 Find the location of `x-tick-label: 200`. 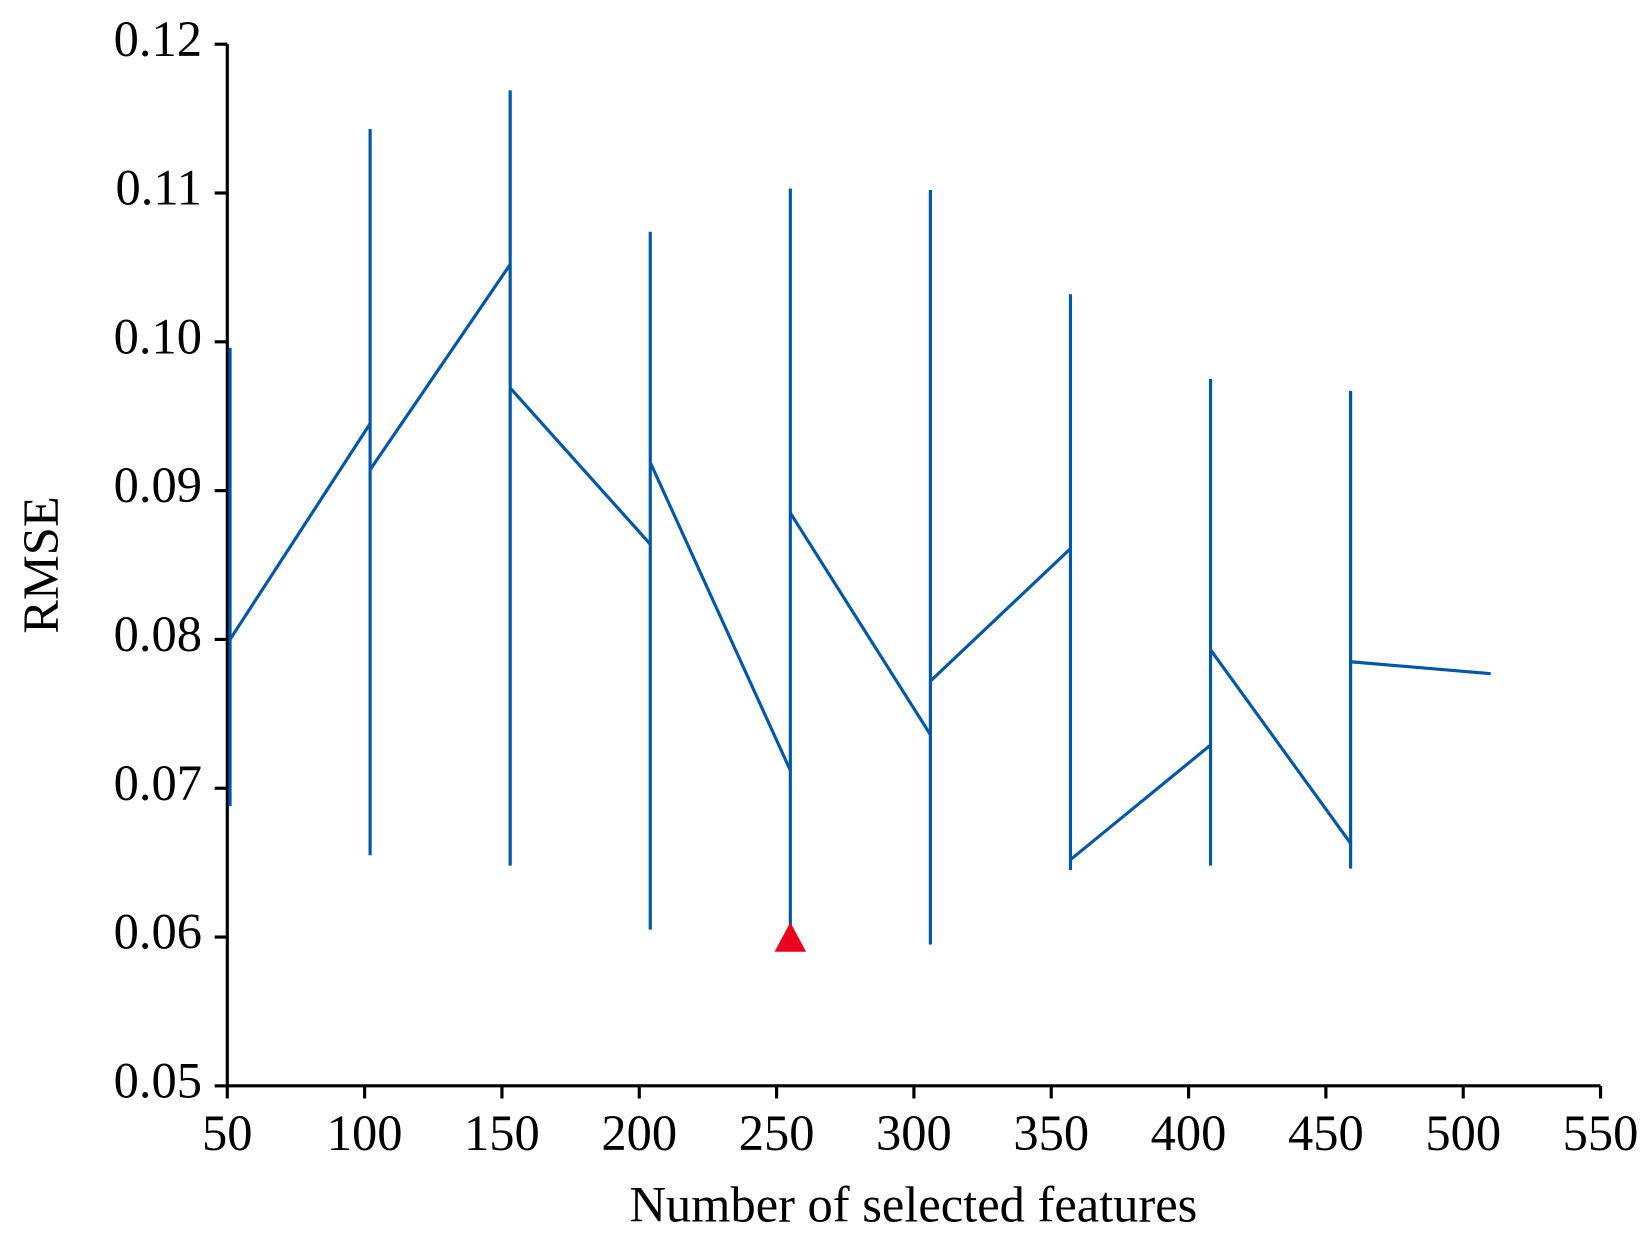

x-tick-label: 200 is located at coordinates (639, 1133).